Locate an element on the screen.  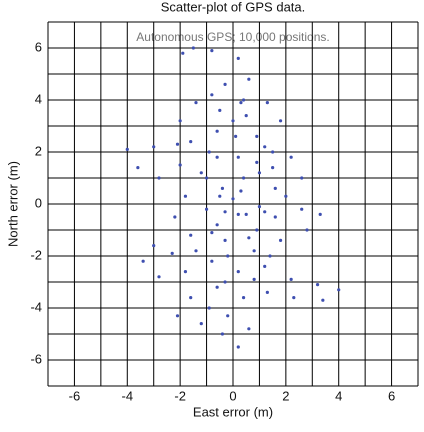
chart-title: Scatter-plot of GPS data. is located at coordinates (233, 7).